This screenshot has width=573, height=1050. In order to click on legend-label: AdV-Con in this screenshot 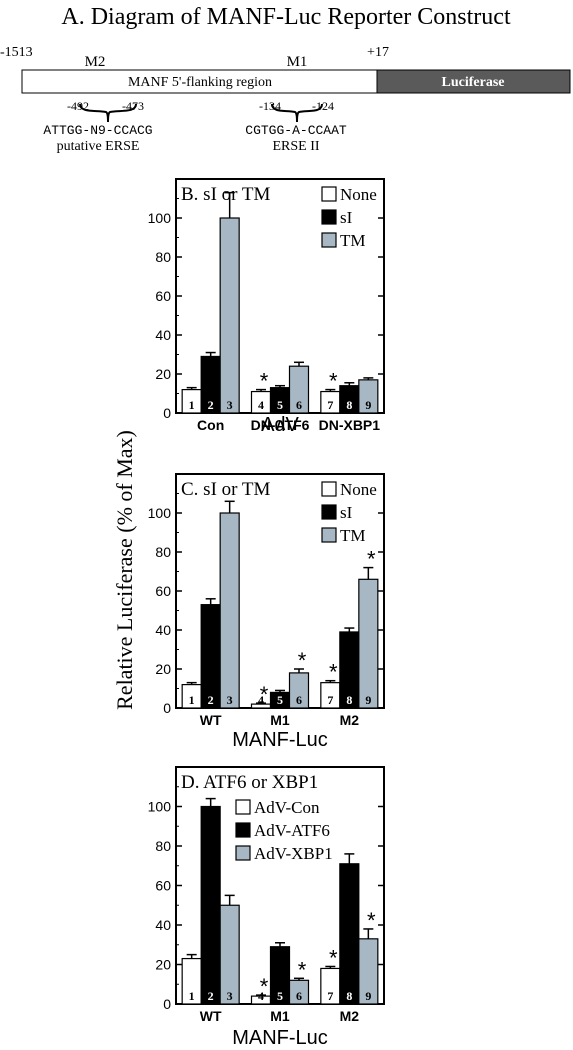, I will do `click(287, 807)`.